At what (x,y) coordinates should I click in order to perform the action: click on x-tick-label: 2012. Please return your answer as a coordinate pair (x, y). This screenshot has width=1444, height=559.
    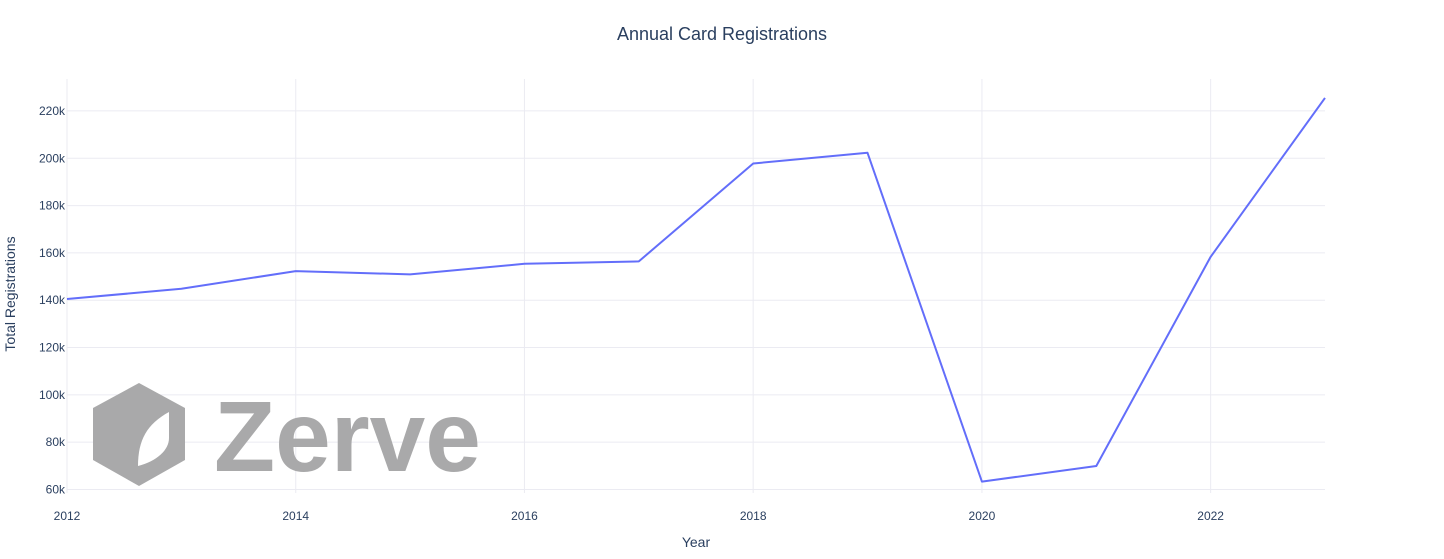
    Looking at the image, I should click on (67, 516).